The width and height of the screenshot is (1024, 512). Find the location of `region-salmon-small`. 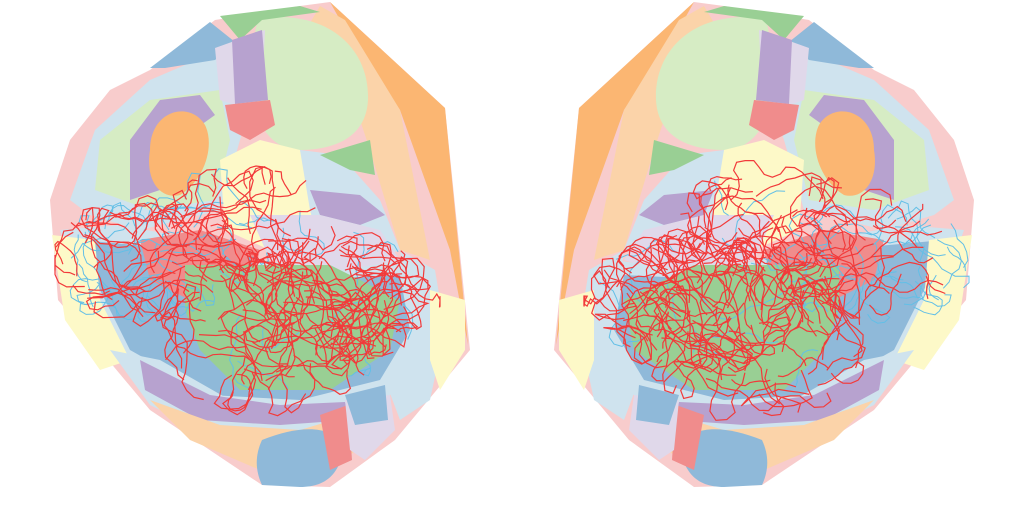

region-salmon-small is located at coordinates (250, 120).